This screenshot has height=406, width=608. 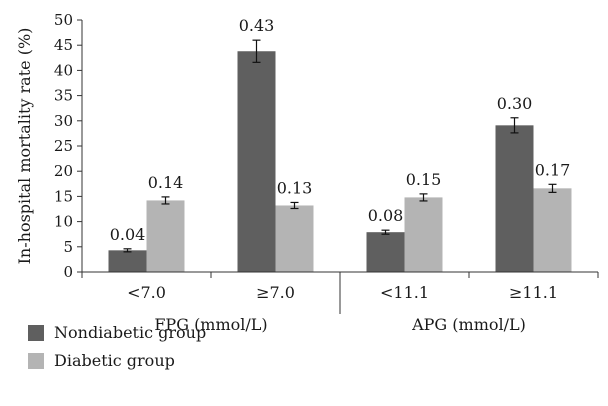 I want to click on x-group-label: FPG (mmol/L), so click(x=210, y=324).